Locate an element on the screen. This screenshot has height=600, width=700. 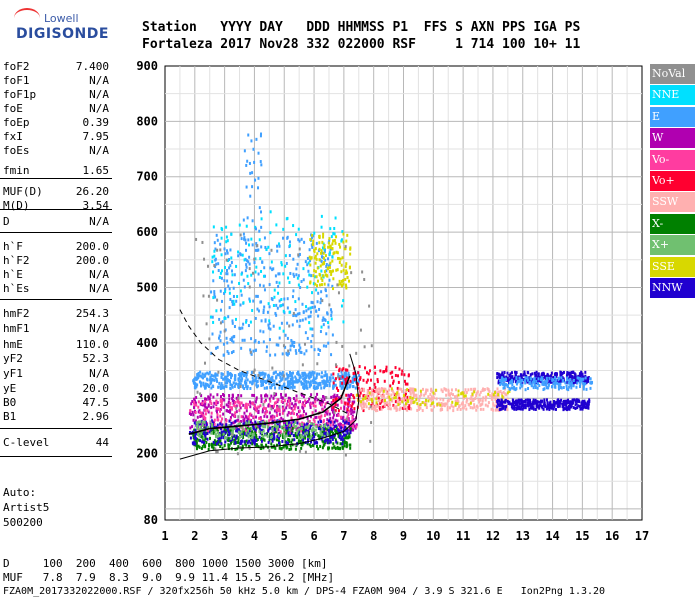
param-value: 110.0 is located at coordinates (92, 344).